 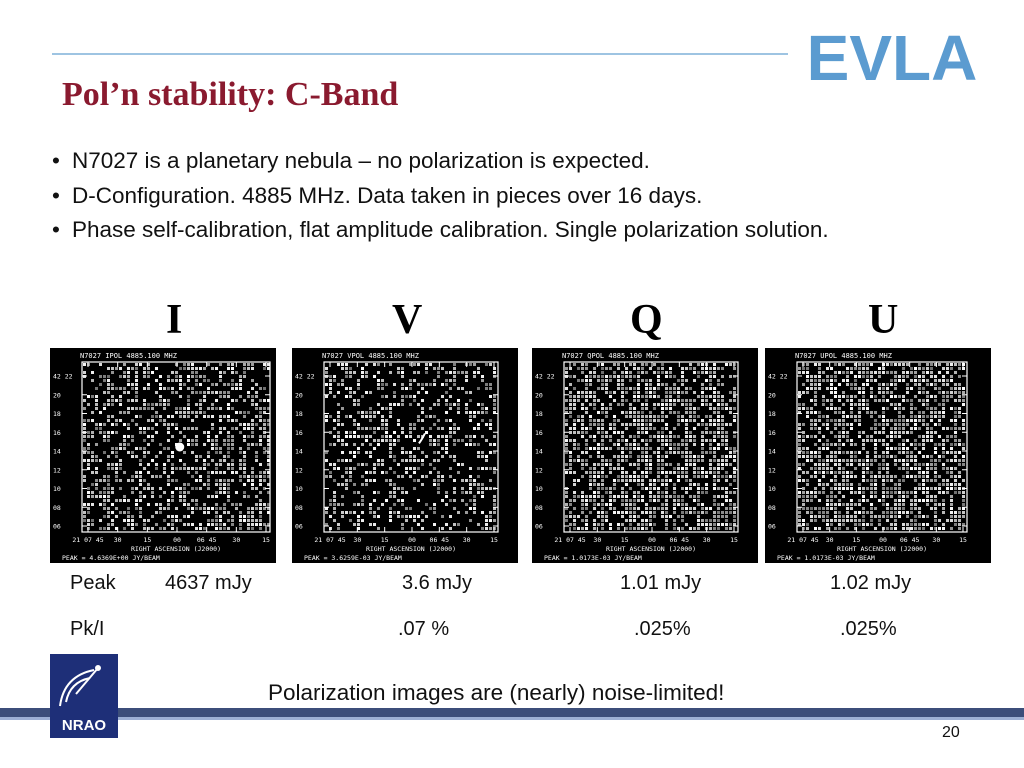 I want to click on peak-value-v: 3.6 mJy, so click(x=437, y=583).